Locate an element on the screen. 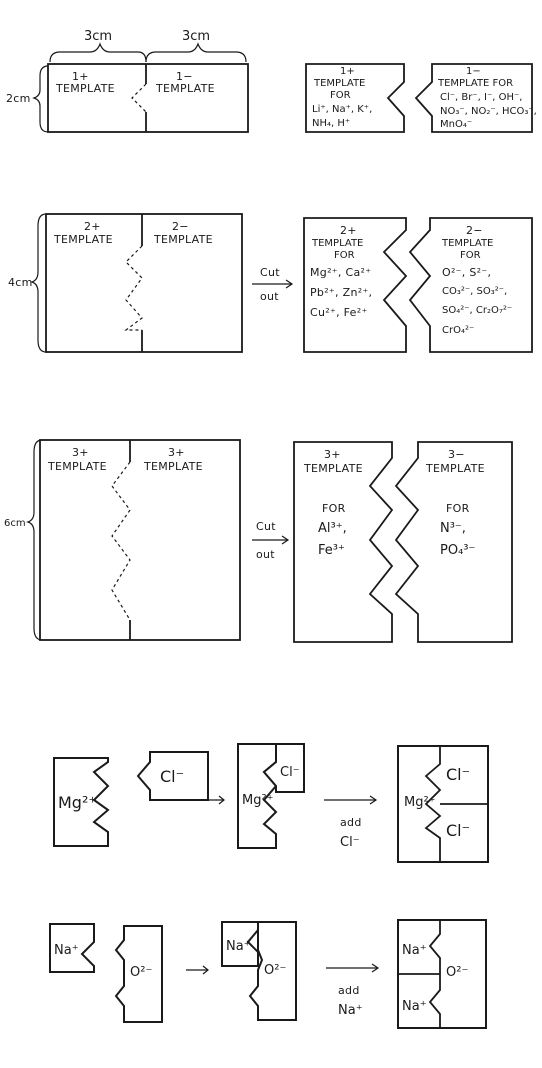 This screenshot has height=1068, width=542. row-2-blank-template: 4cm 2+ TEMPLATE 2− TEMPLATE is located at coordinates (125, 283).